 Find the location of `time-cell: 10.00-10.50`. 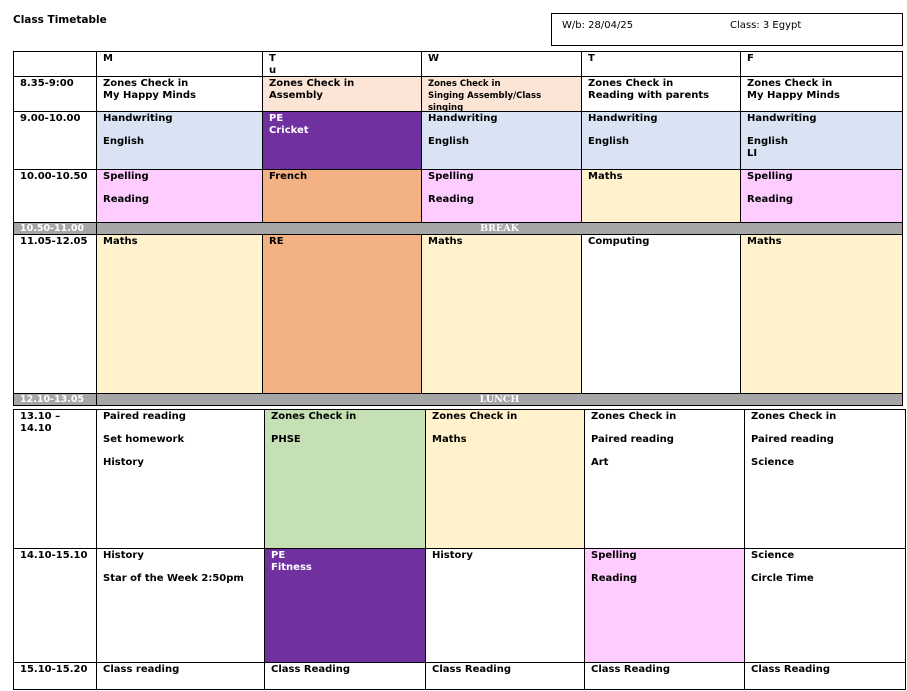

time-cell: 10.00-10.50 is located at coordinates (55, 196).